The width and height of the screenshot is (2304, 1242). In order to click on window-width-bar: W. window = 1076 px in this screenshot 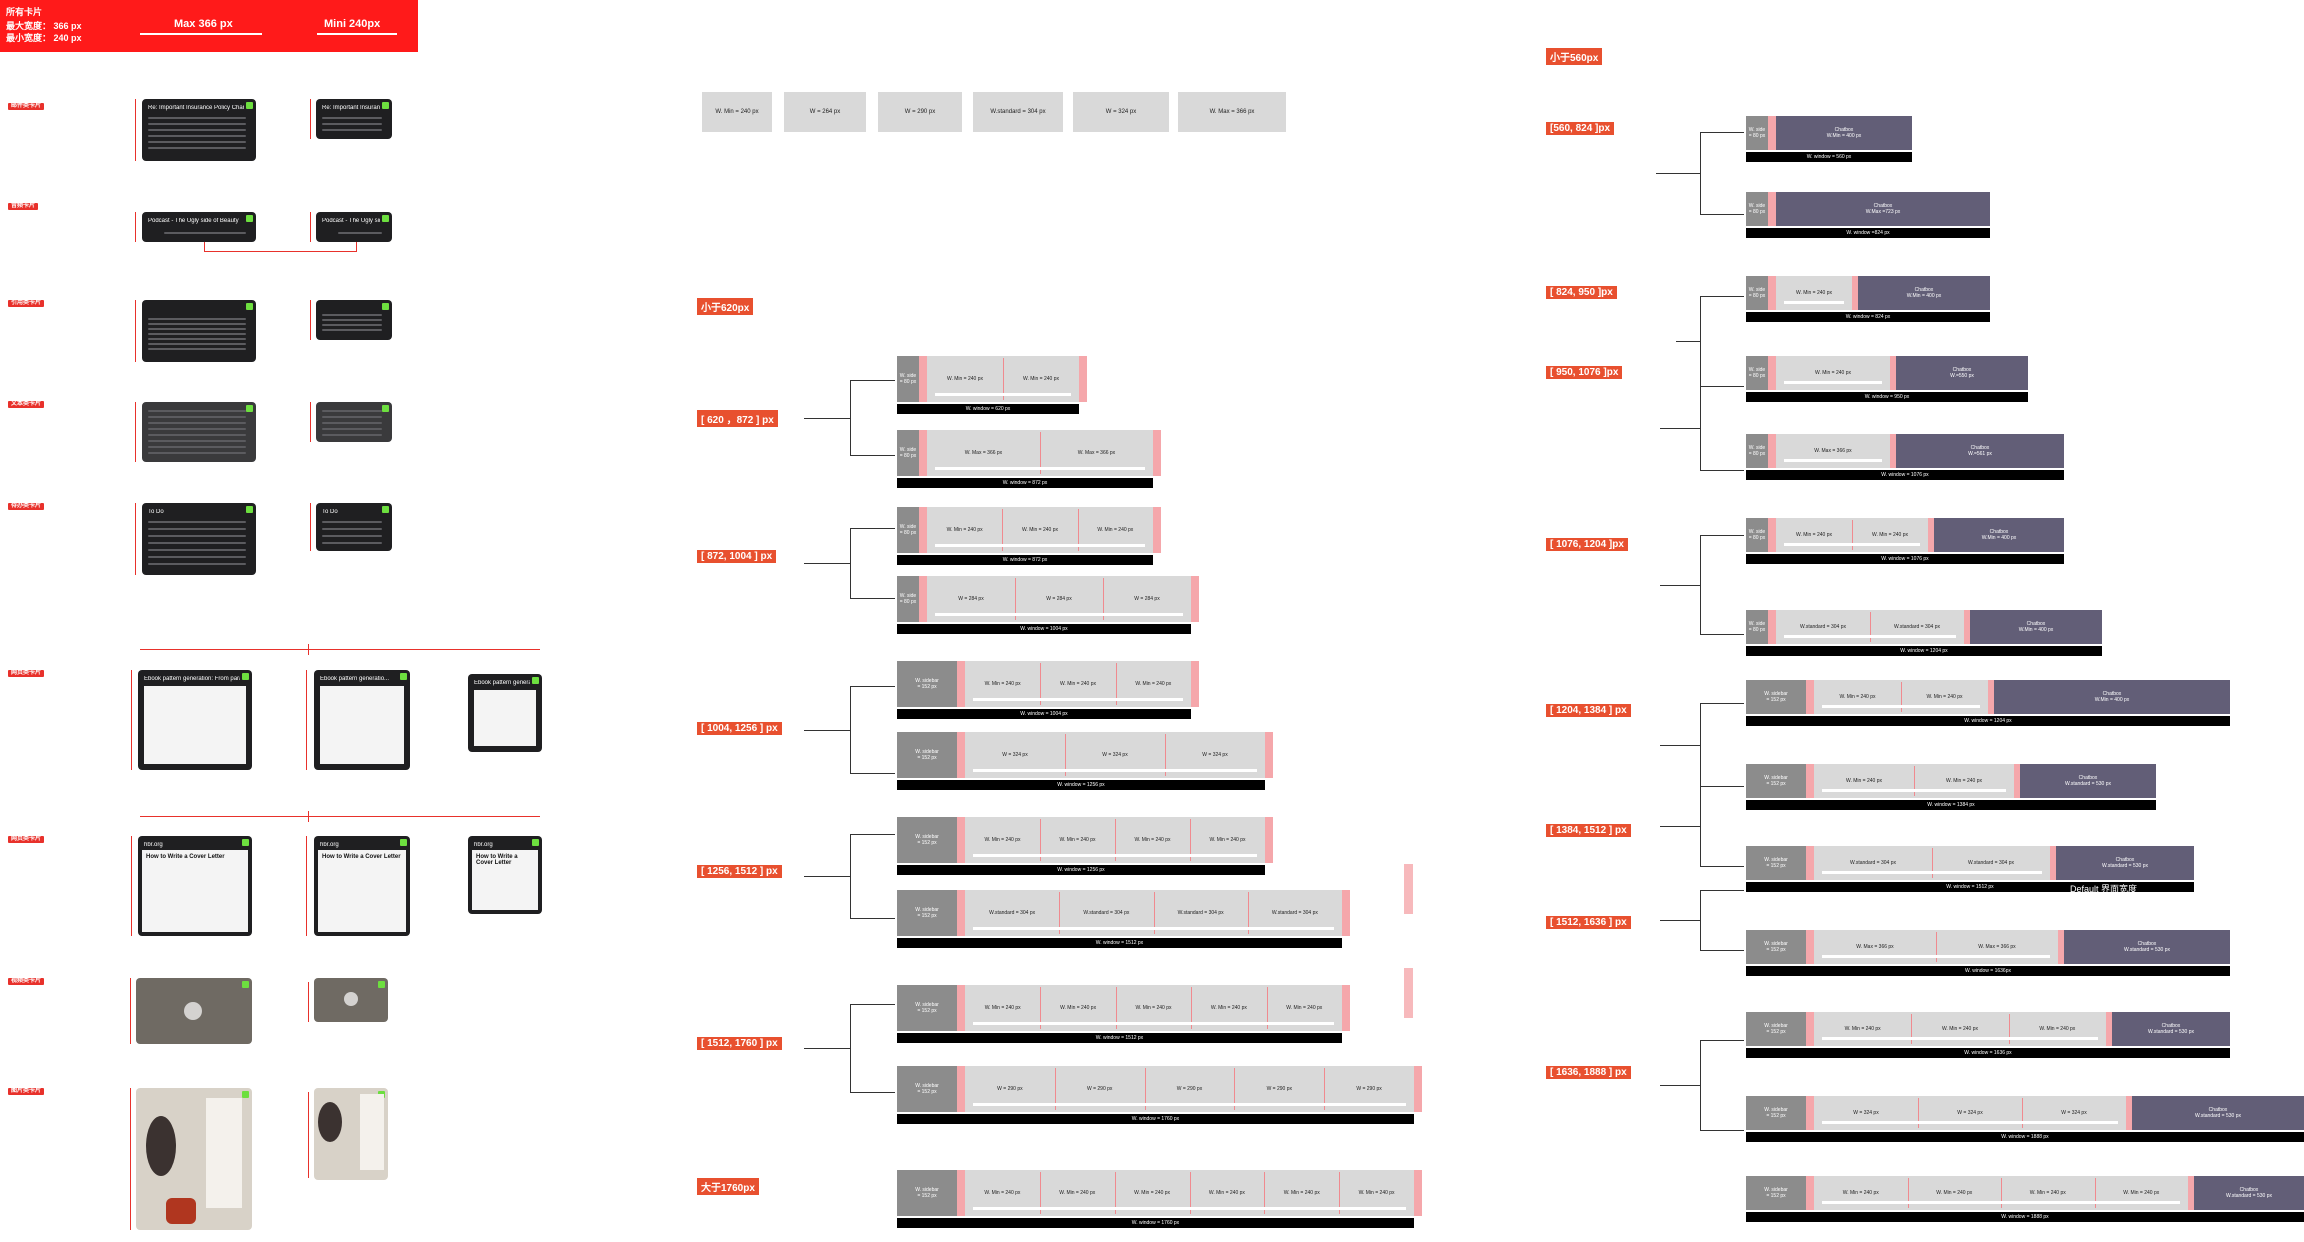, I will do `click(1905, 475)`.